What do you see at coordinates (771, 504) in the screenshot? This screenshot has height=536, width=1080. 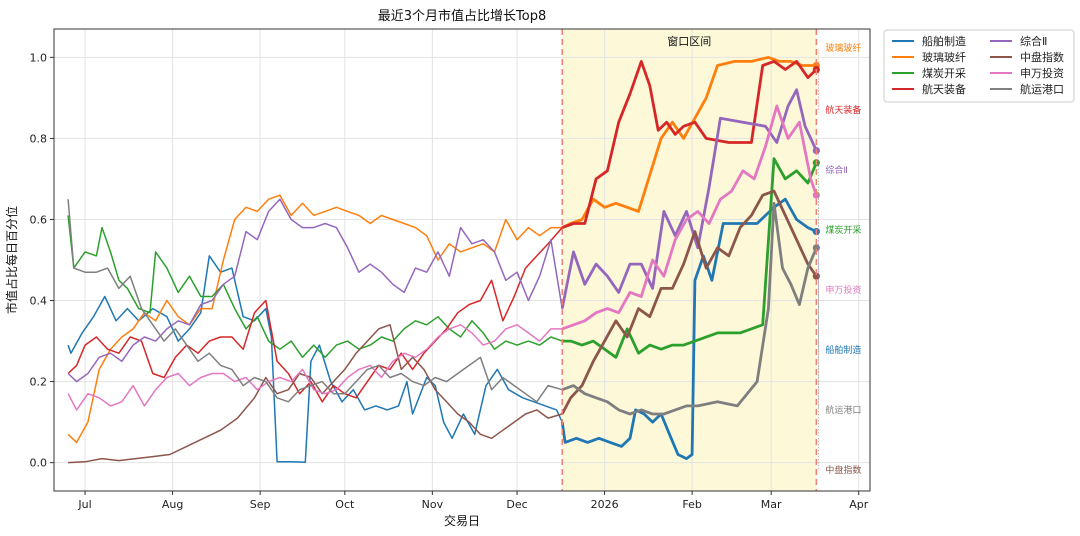 I see `x-tick-label: Mar` at bounding box center [771, 504].